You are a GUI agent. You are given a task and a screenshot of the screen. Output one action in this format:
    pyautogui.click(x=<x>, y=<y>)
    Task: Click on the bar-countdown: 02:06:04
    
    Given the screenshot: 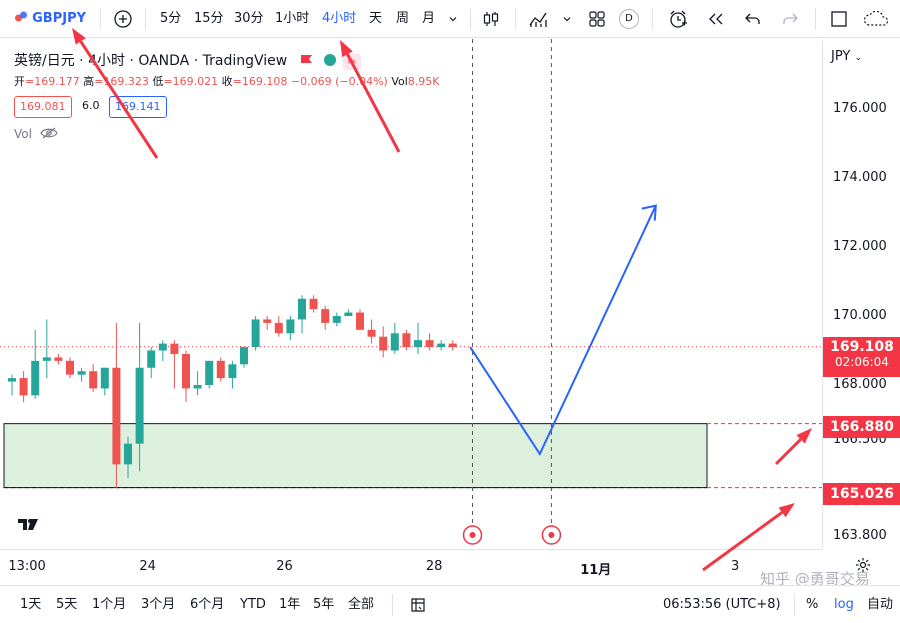 What is the action you would take?
    pyautogui.click(x=862, y=362)
    